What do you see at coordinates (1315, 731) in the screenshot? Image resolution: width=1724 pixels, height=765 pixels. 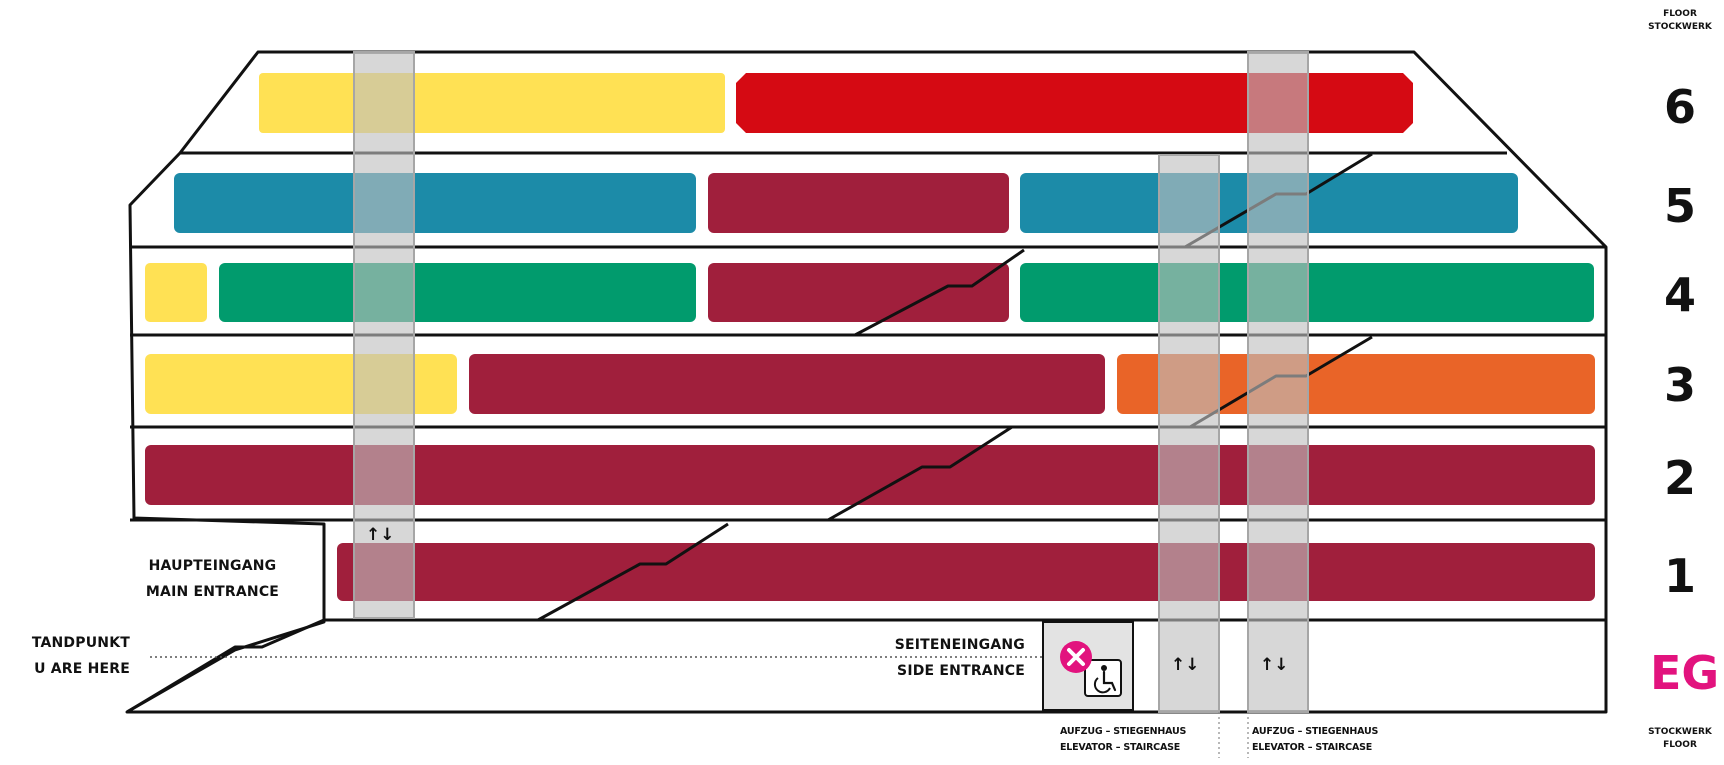 I see `shaft-label-b-de: AUFZUG – STIEGENHAUS` at bounding box center [1315, 731].